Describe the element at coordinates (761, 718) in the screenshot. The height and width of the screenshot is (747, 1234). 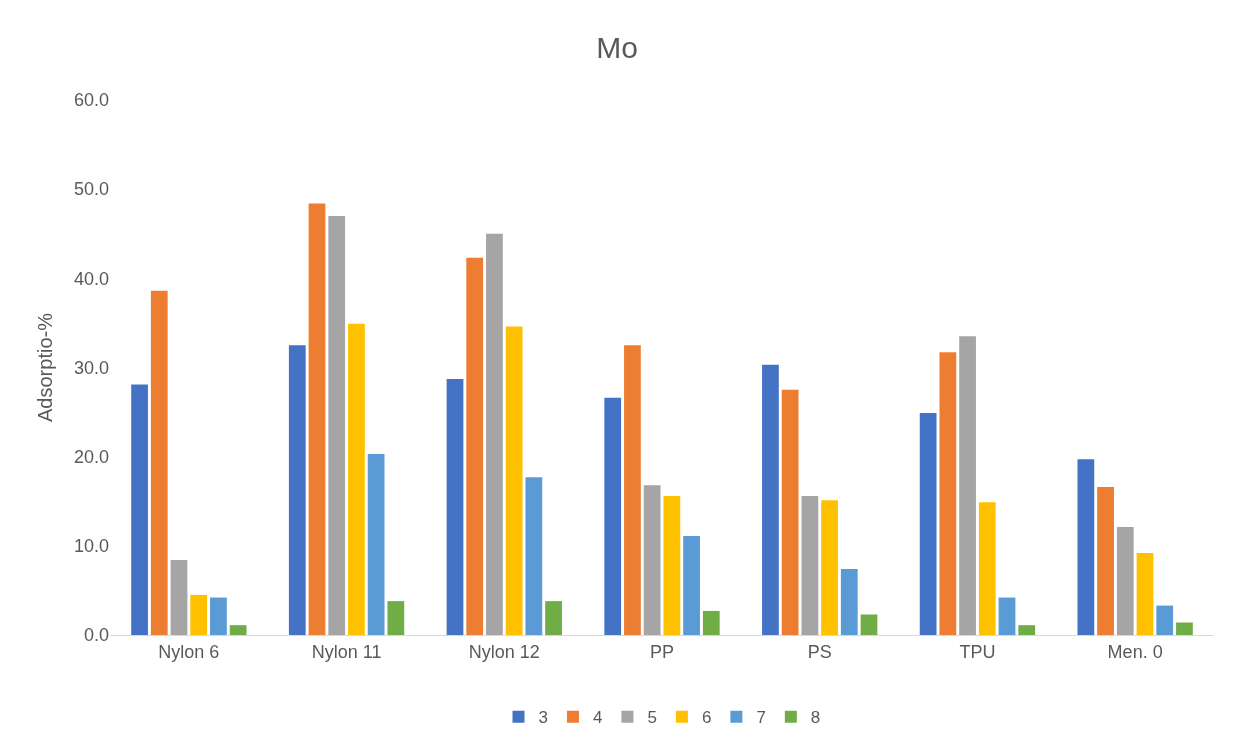
I see `legend-label: 7` at that location.